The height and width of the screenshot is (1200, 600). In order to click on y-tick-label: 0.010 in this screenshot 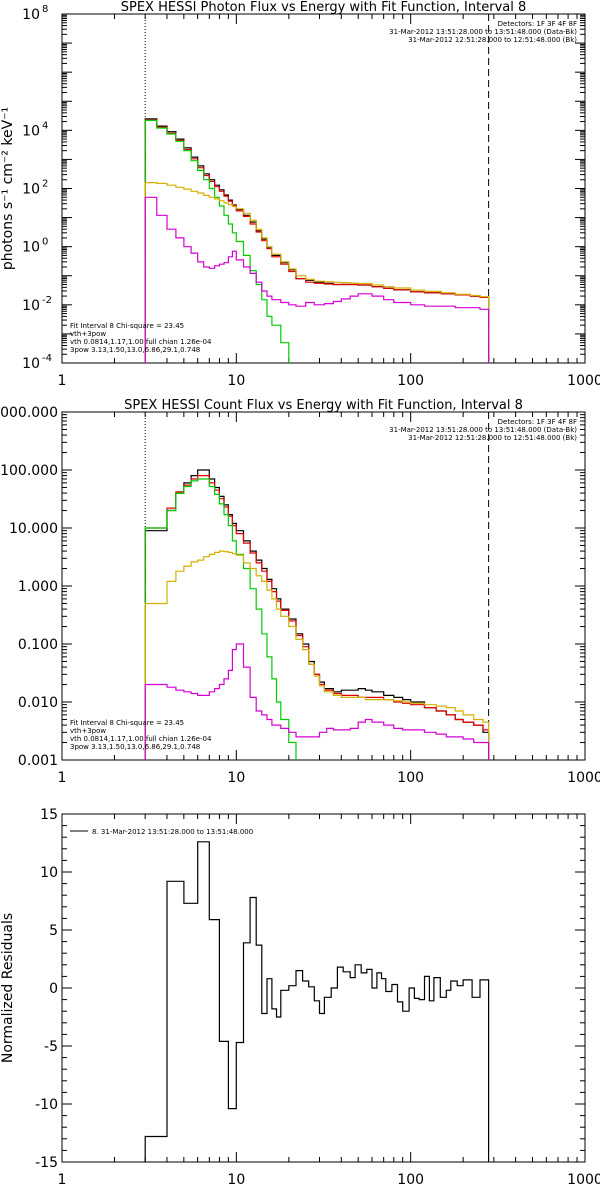, I will do `click(38, 703)`.